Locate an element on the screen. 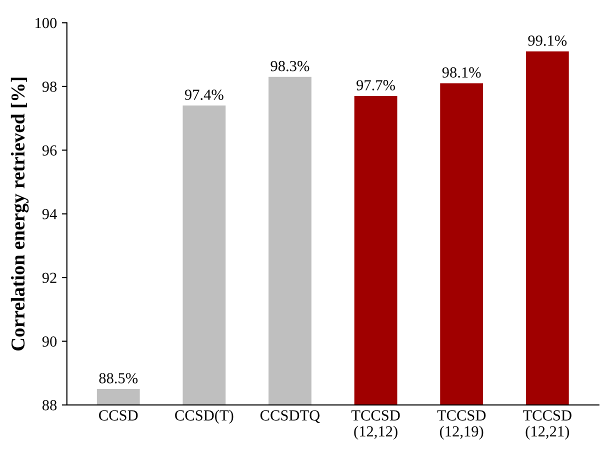 This screenshot has width=608, height=455. y-tick-label: 90 is located at coordinates (49, 341).